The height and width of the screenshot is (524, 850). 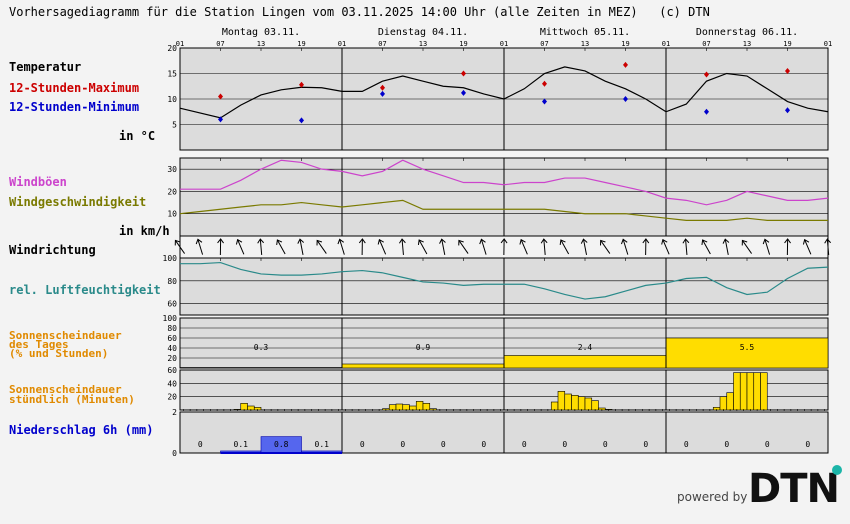 What do you see at coordinates (172, 348) in the screenshot?
I see `sun-daily-tick-label: 40` at bounding box center [172, 348].